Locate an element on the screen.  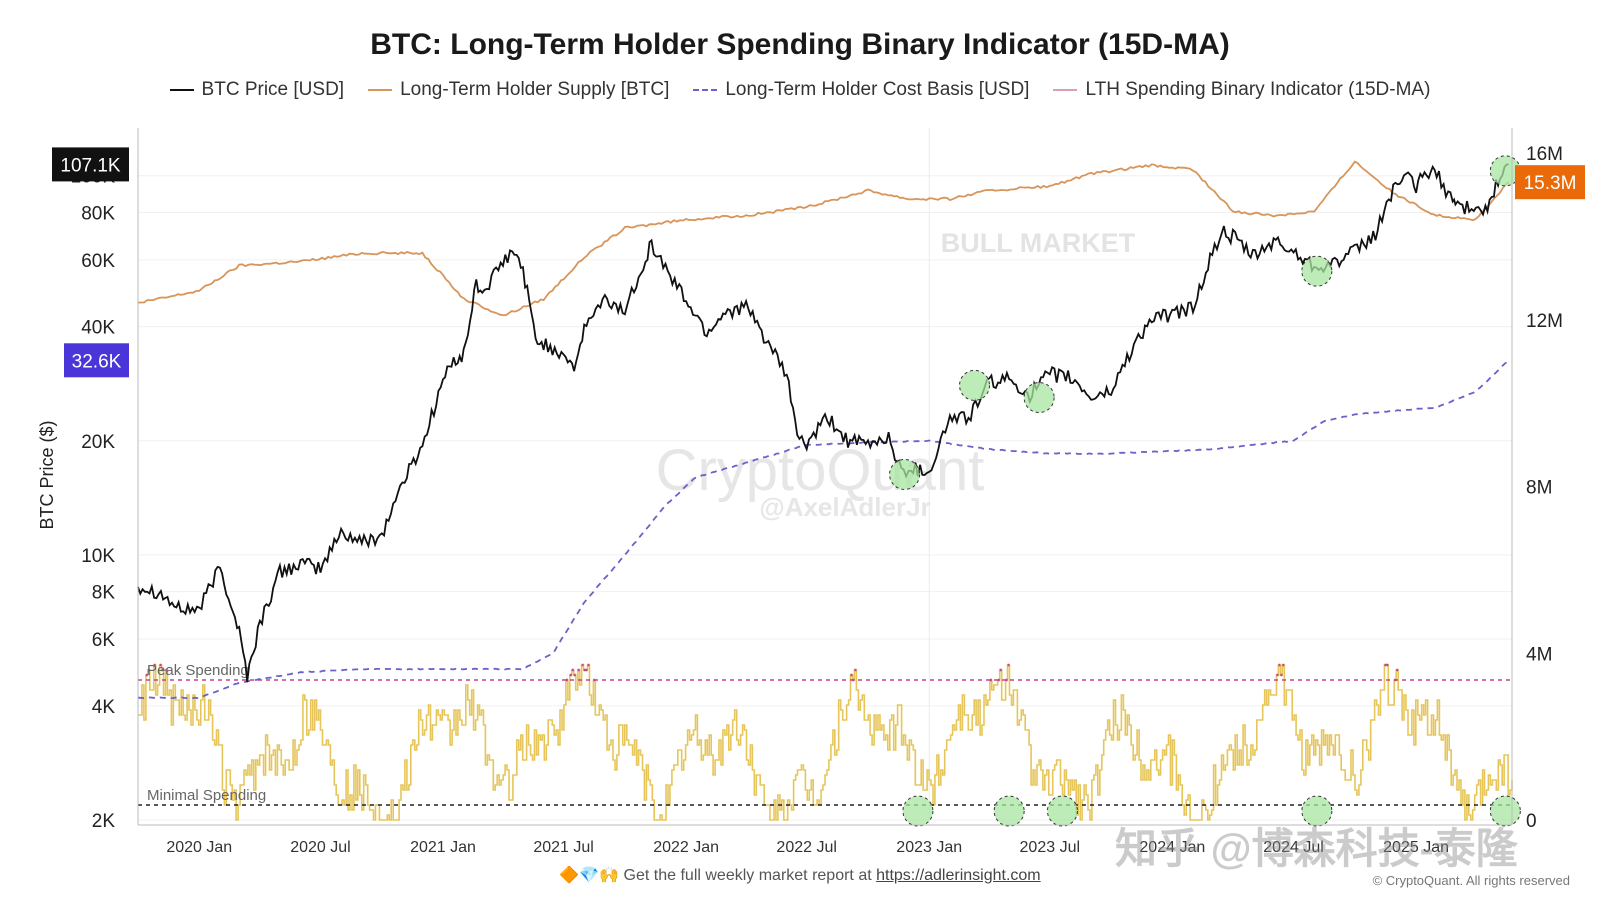
y-tick-label: 60K is located at coordinates (98, 261).